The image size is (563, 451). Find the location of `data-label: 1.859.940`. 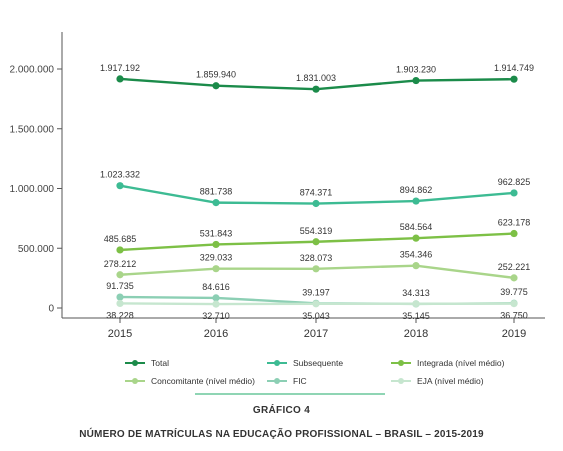

data-label: 1.859.940 is located at coordinates (216, 75).